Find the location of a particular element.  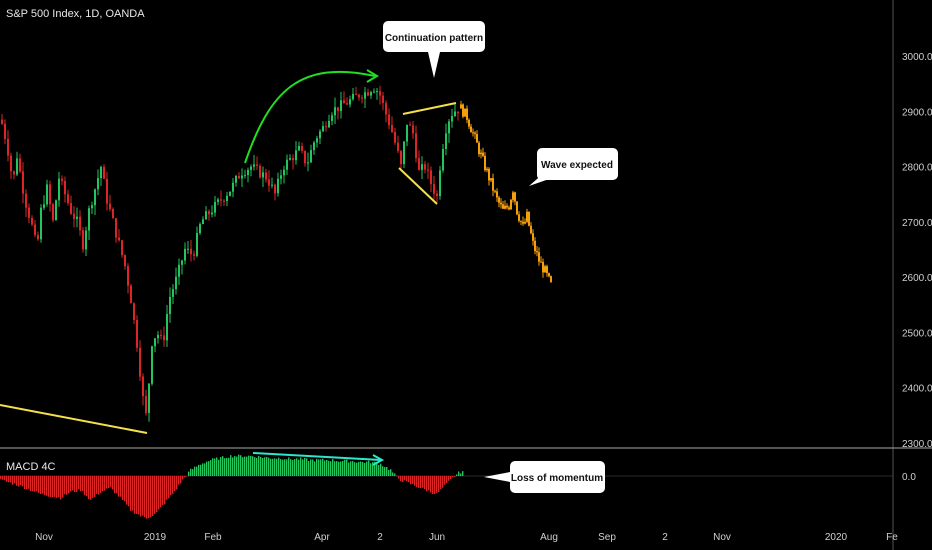

price-tick-label: 2300.0 is located at coordinates (917, 444).